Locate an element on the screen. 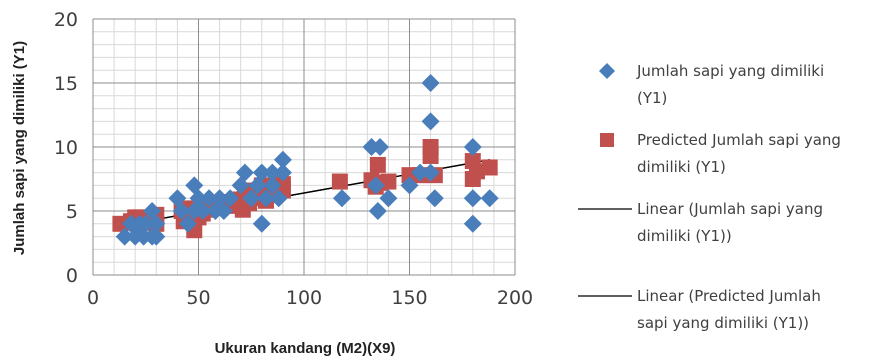 The height and width of the screenshot is (360, 876). y-tick-label: 10 is located at coordinates (66, 148).